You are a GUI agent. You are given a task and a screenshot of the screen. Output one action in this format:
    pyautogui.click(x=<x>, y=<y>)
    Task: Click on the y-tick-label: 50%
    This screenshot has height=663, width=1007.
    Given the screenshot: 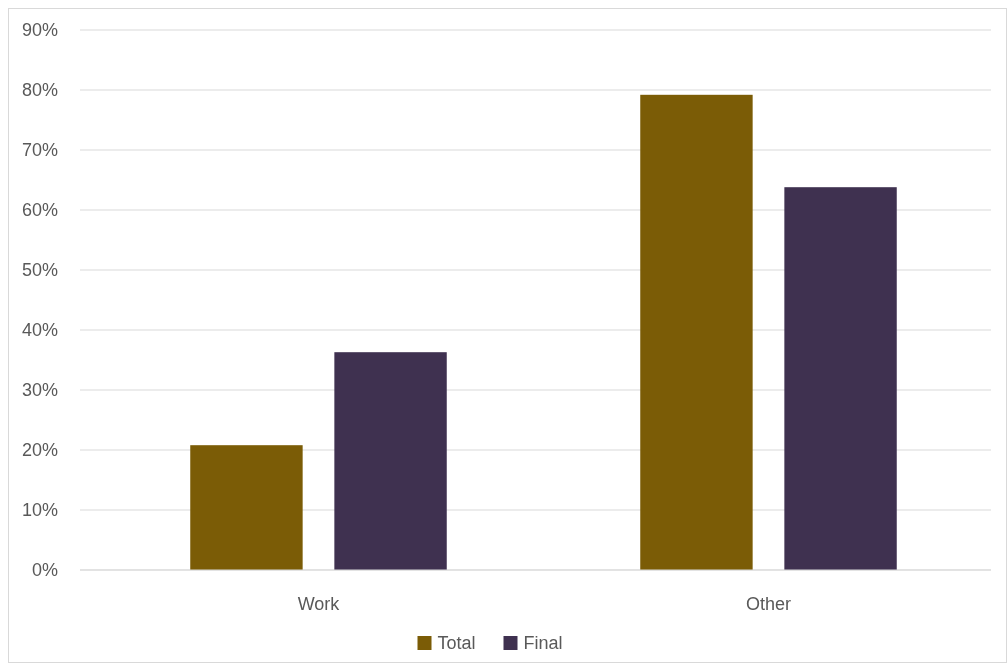 What is the action you would take?
    pyautogui.click(x=39, y=270)
    